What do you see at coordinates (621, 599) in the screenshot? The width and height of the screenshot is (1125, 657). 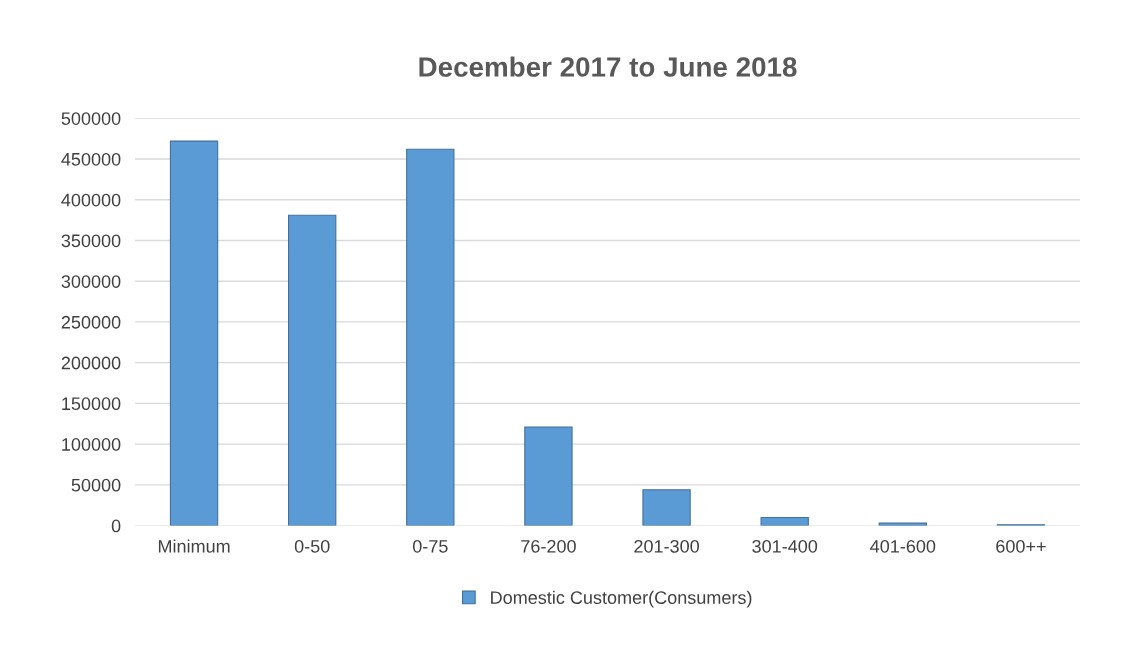 I see `legend-label: Domestic Customer(Consumers)` at bounding box center [621, 599].